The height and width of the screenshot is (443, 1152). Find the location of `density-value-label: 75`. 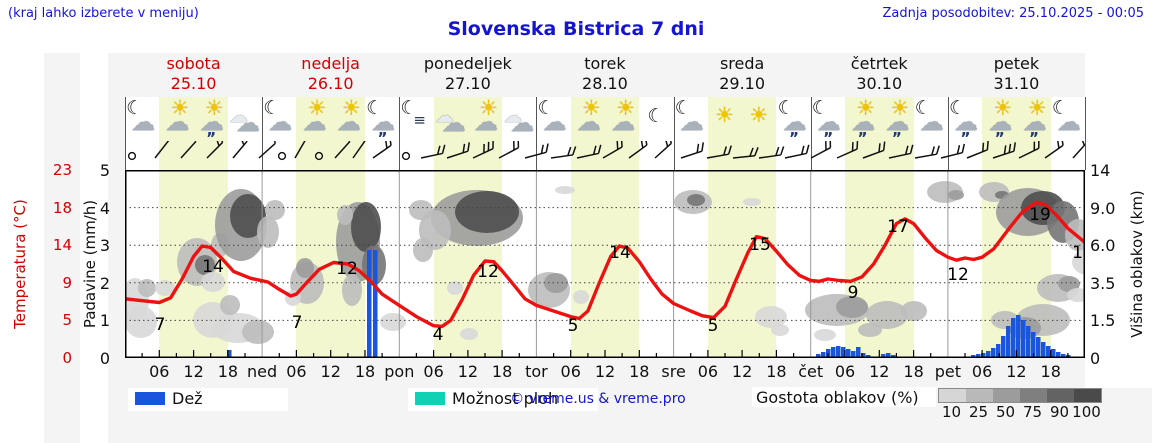

density-value-label: 75 is located at coordinates (1032, 412).